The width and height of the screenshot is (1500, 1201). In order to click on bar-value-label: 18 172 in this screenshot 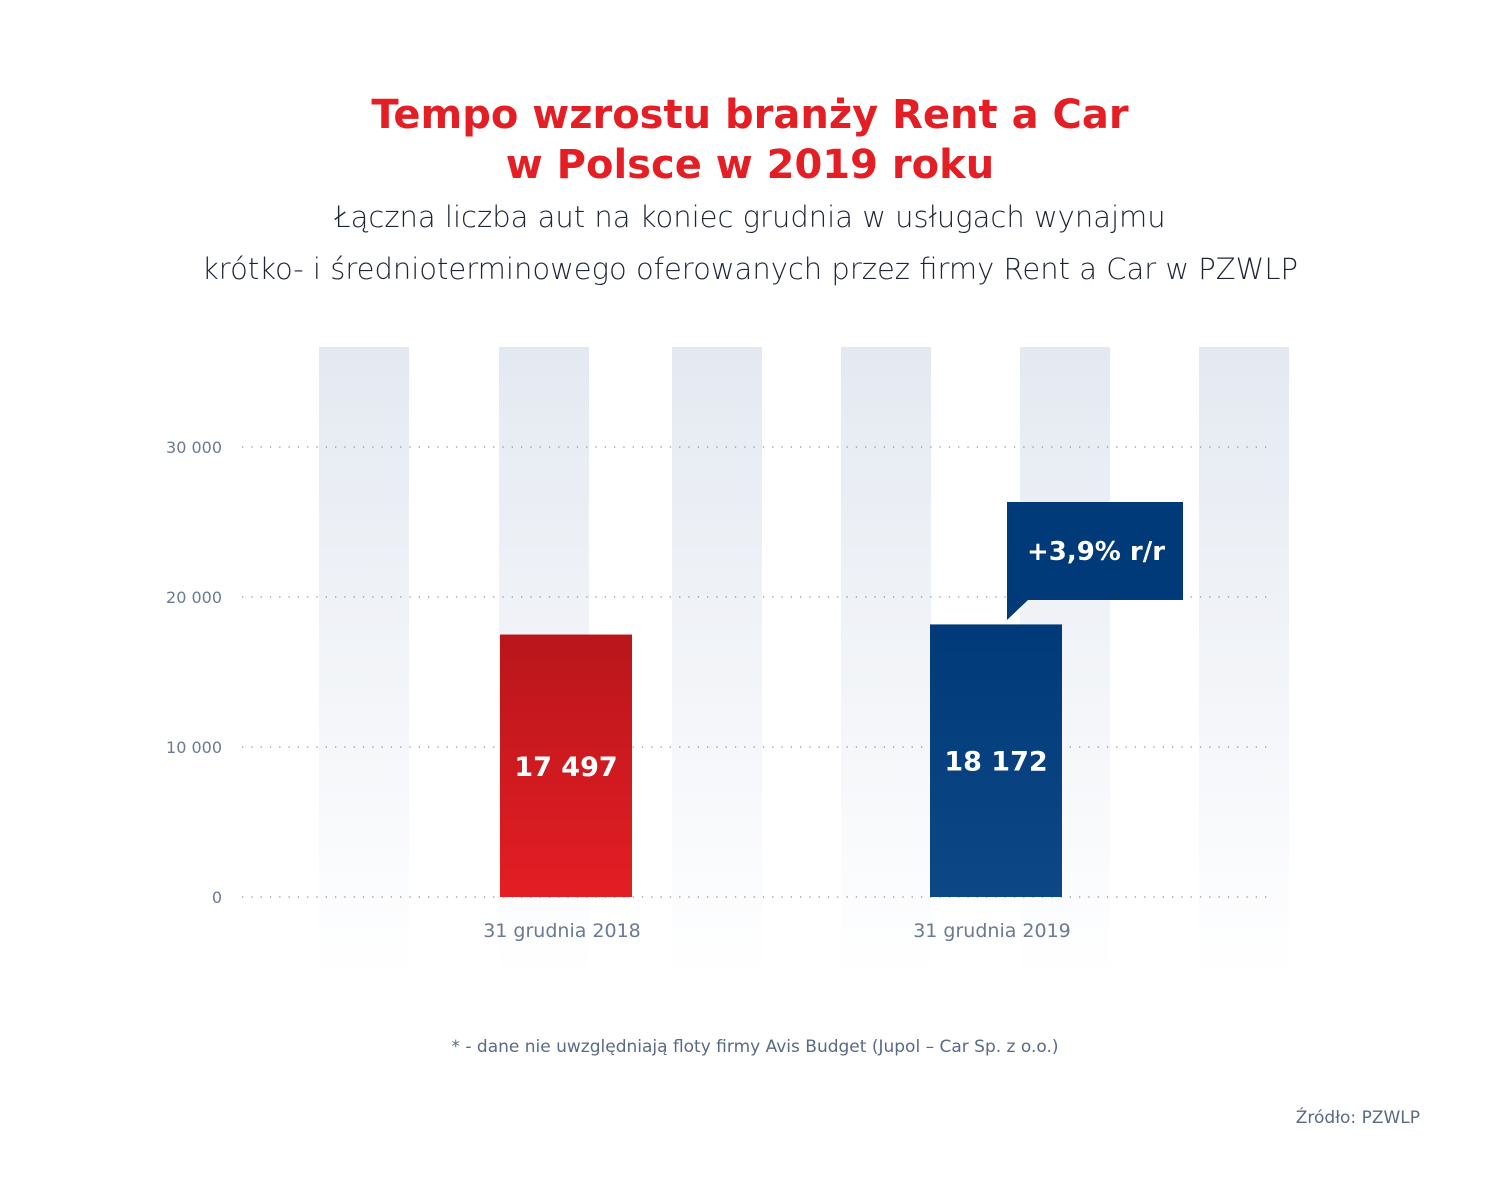, I will do `click(995, 762)`.